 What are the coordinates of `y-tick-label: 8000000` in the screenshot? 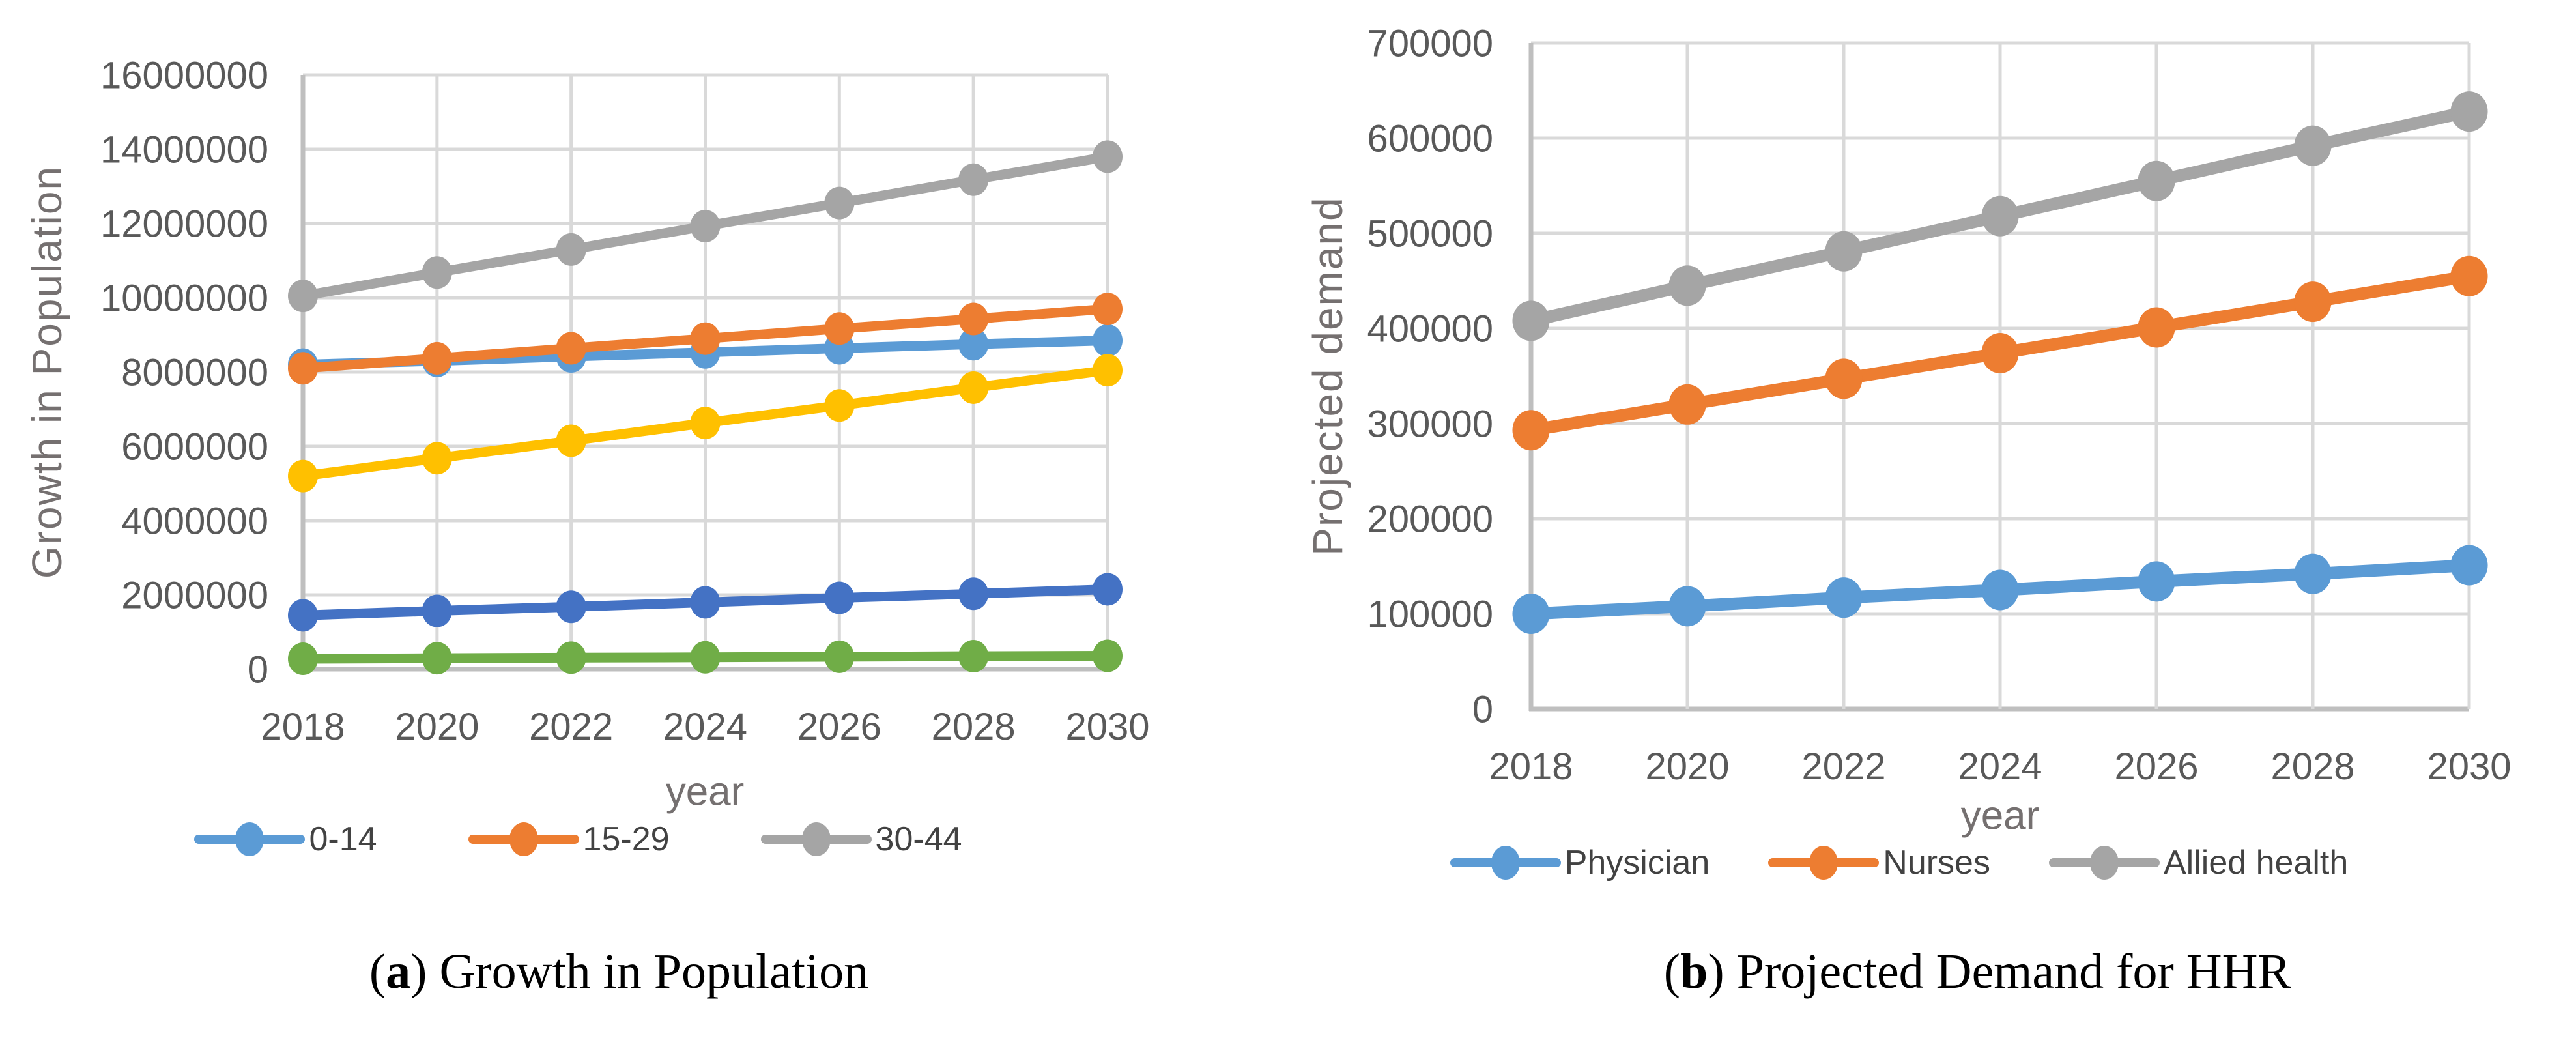 It's located at (194, 373).